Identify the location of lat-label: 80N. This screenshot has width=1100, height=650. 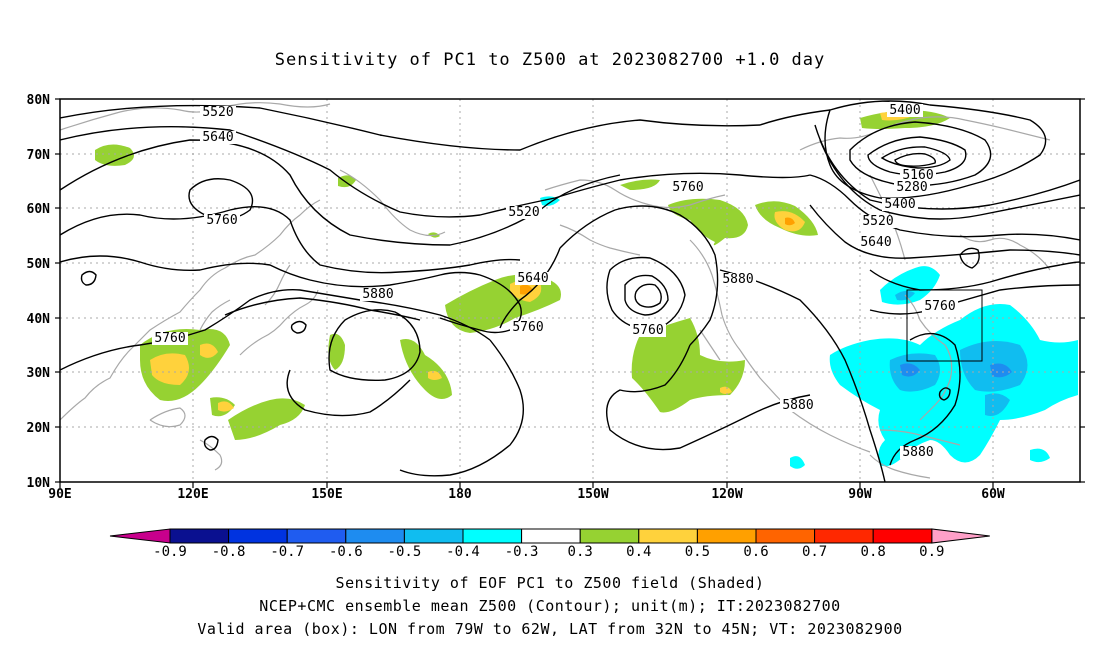
(39, 100).